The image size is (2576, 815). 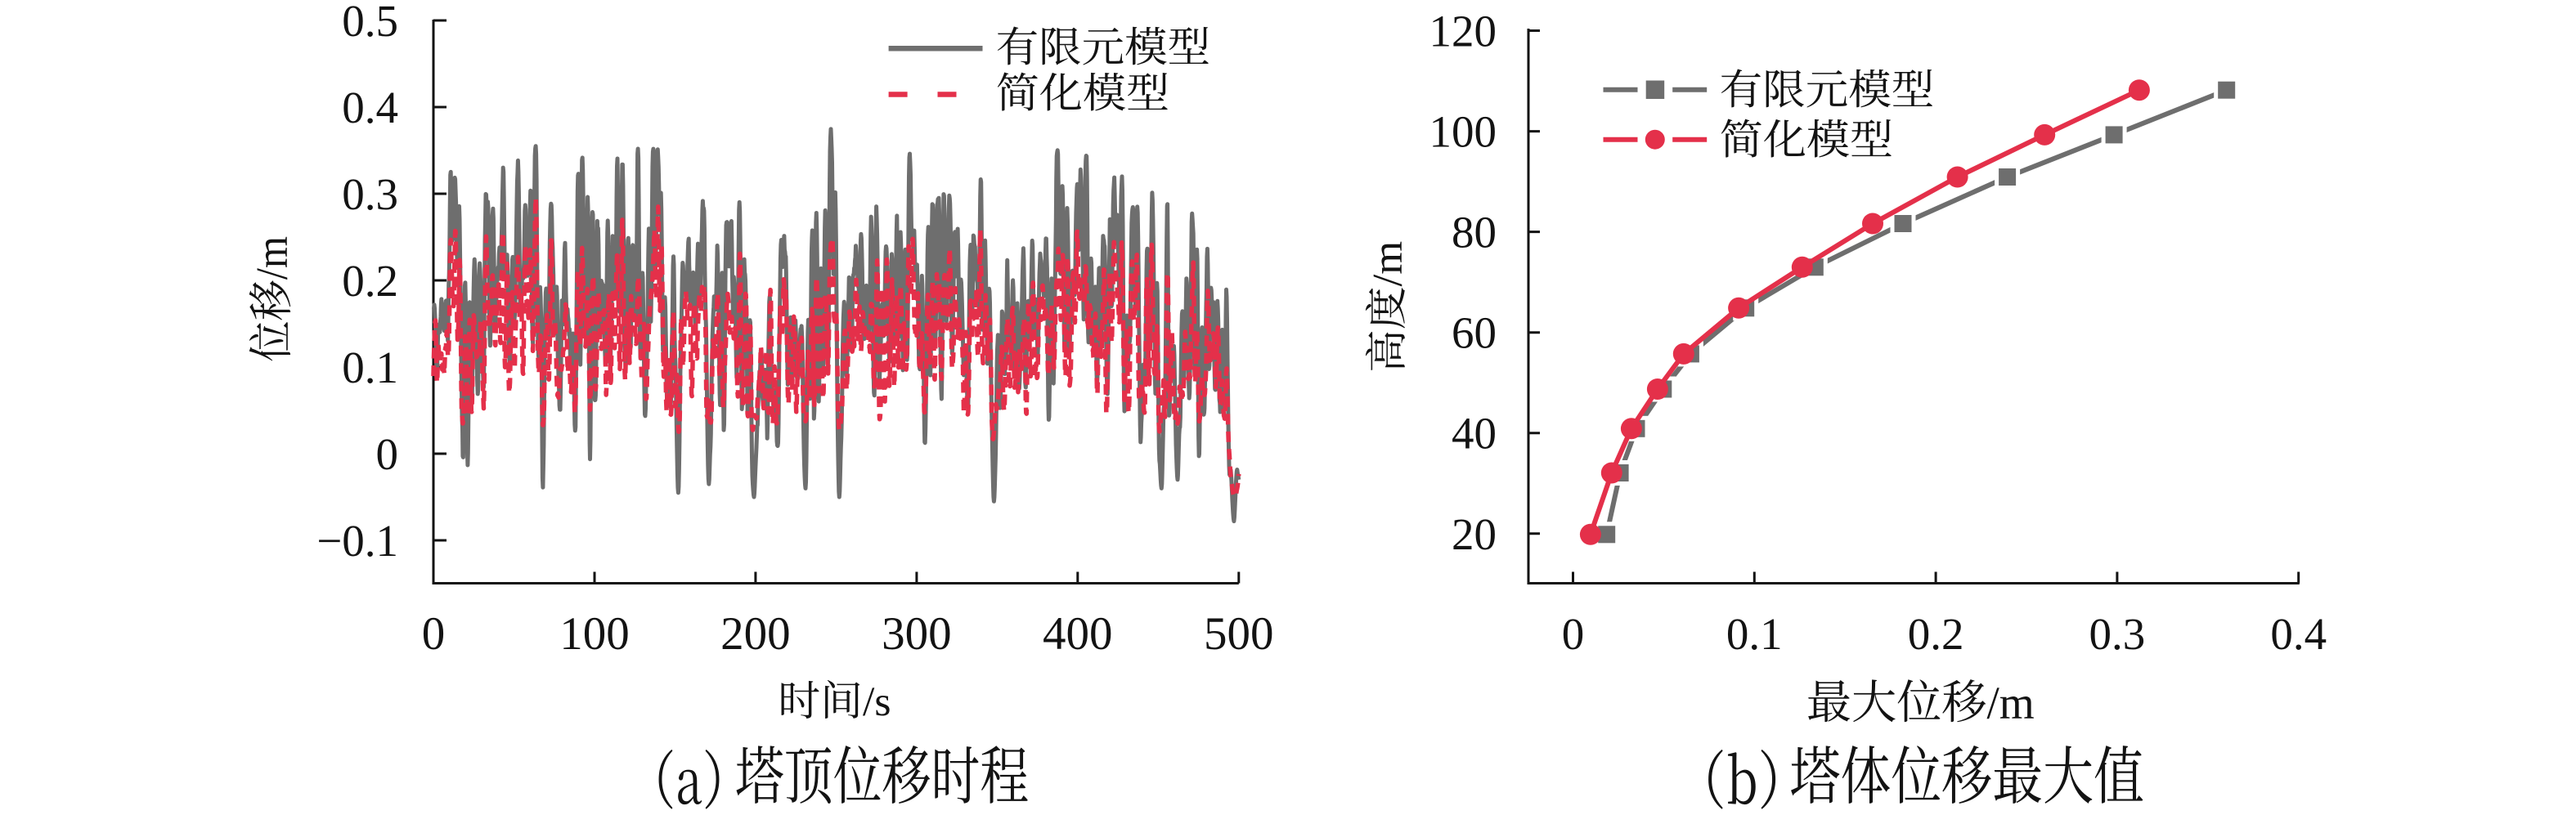 What do you see at coordinates (1474, 333) in the screenshot?
I see `svg-text: 60` at bounding box center [1474, 333].